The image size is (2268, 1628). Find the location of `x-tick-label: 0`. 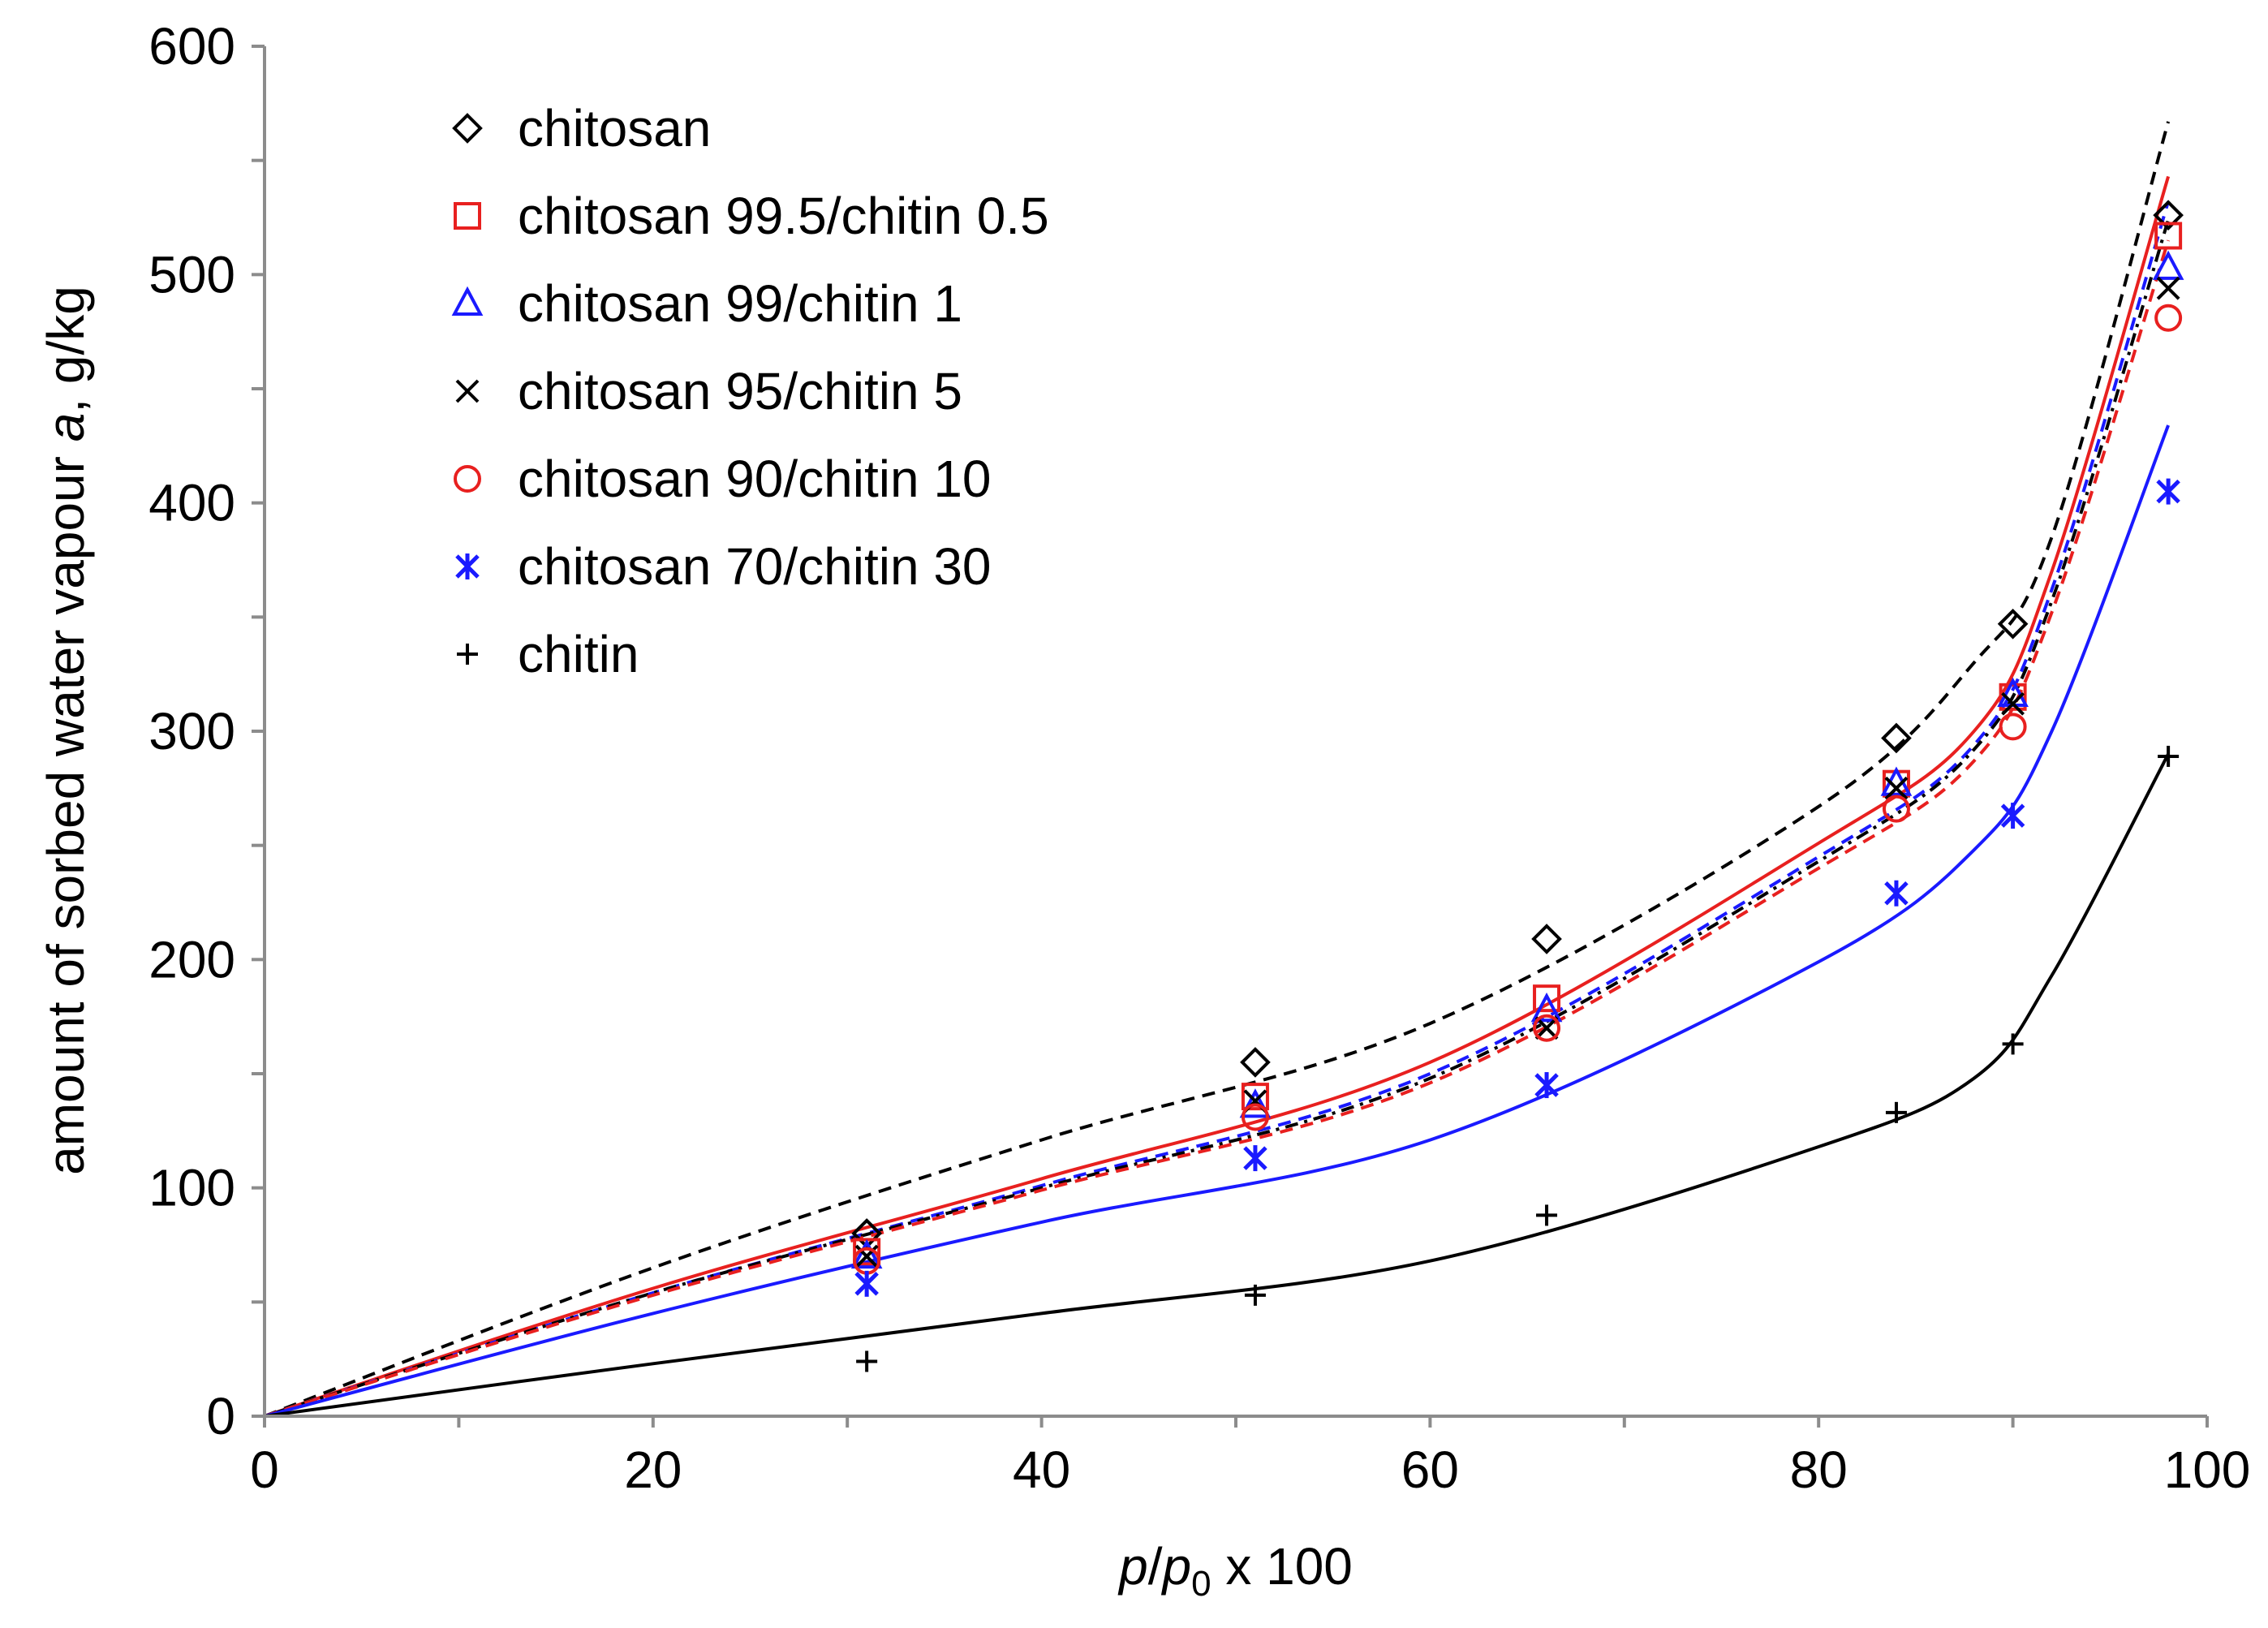

x-tick-label: 0 is located at coordinates (264, 1470).